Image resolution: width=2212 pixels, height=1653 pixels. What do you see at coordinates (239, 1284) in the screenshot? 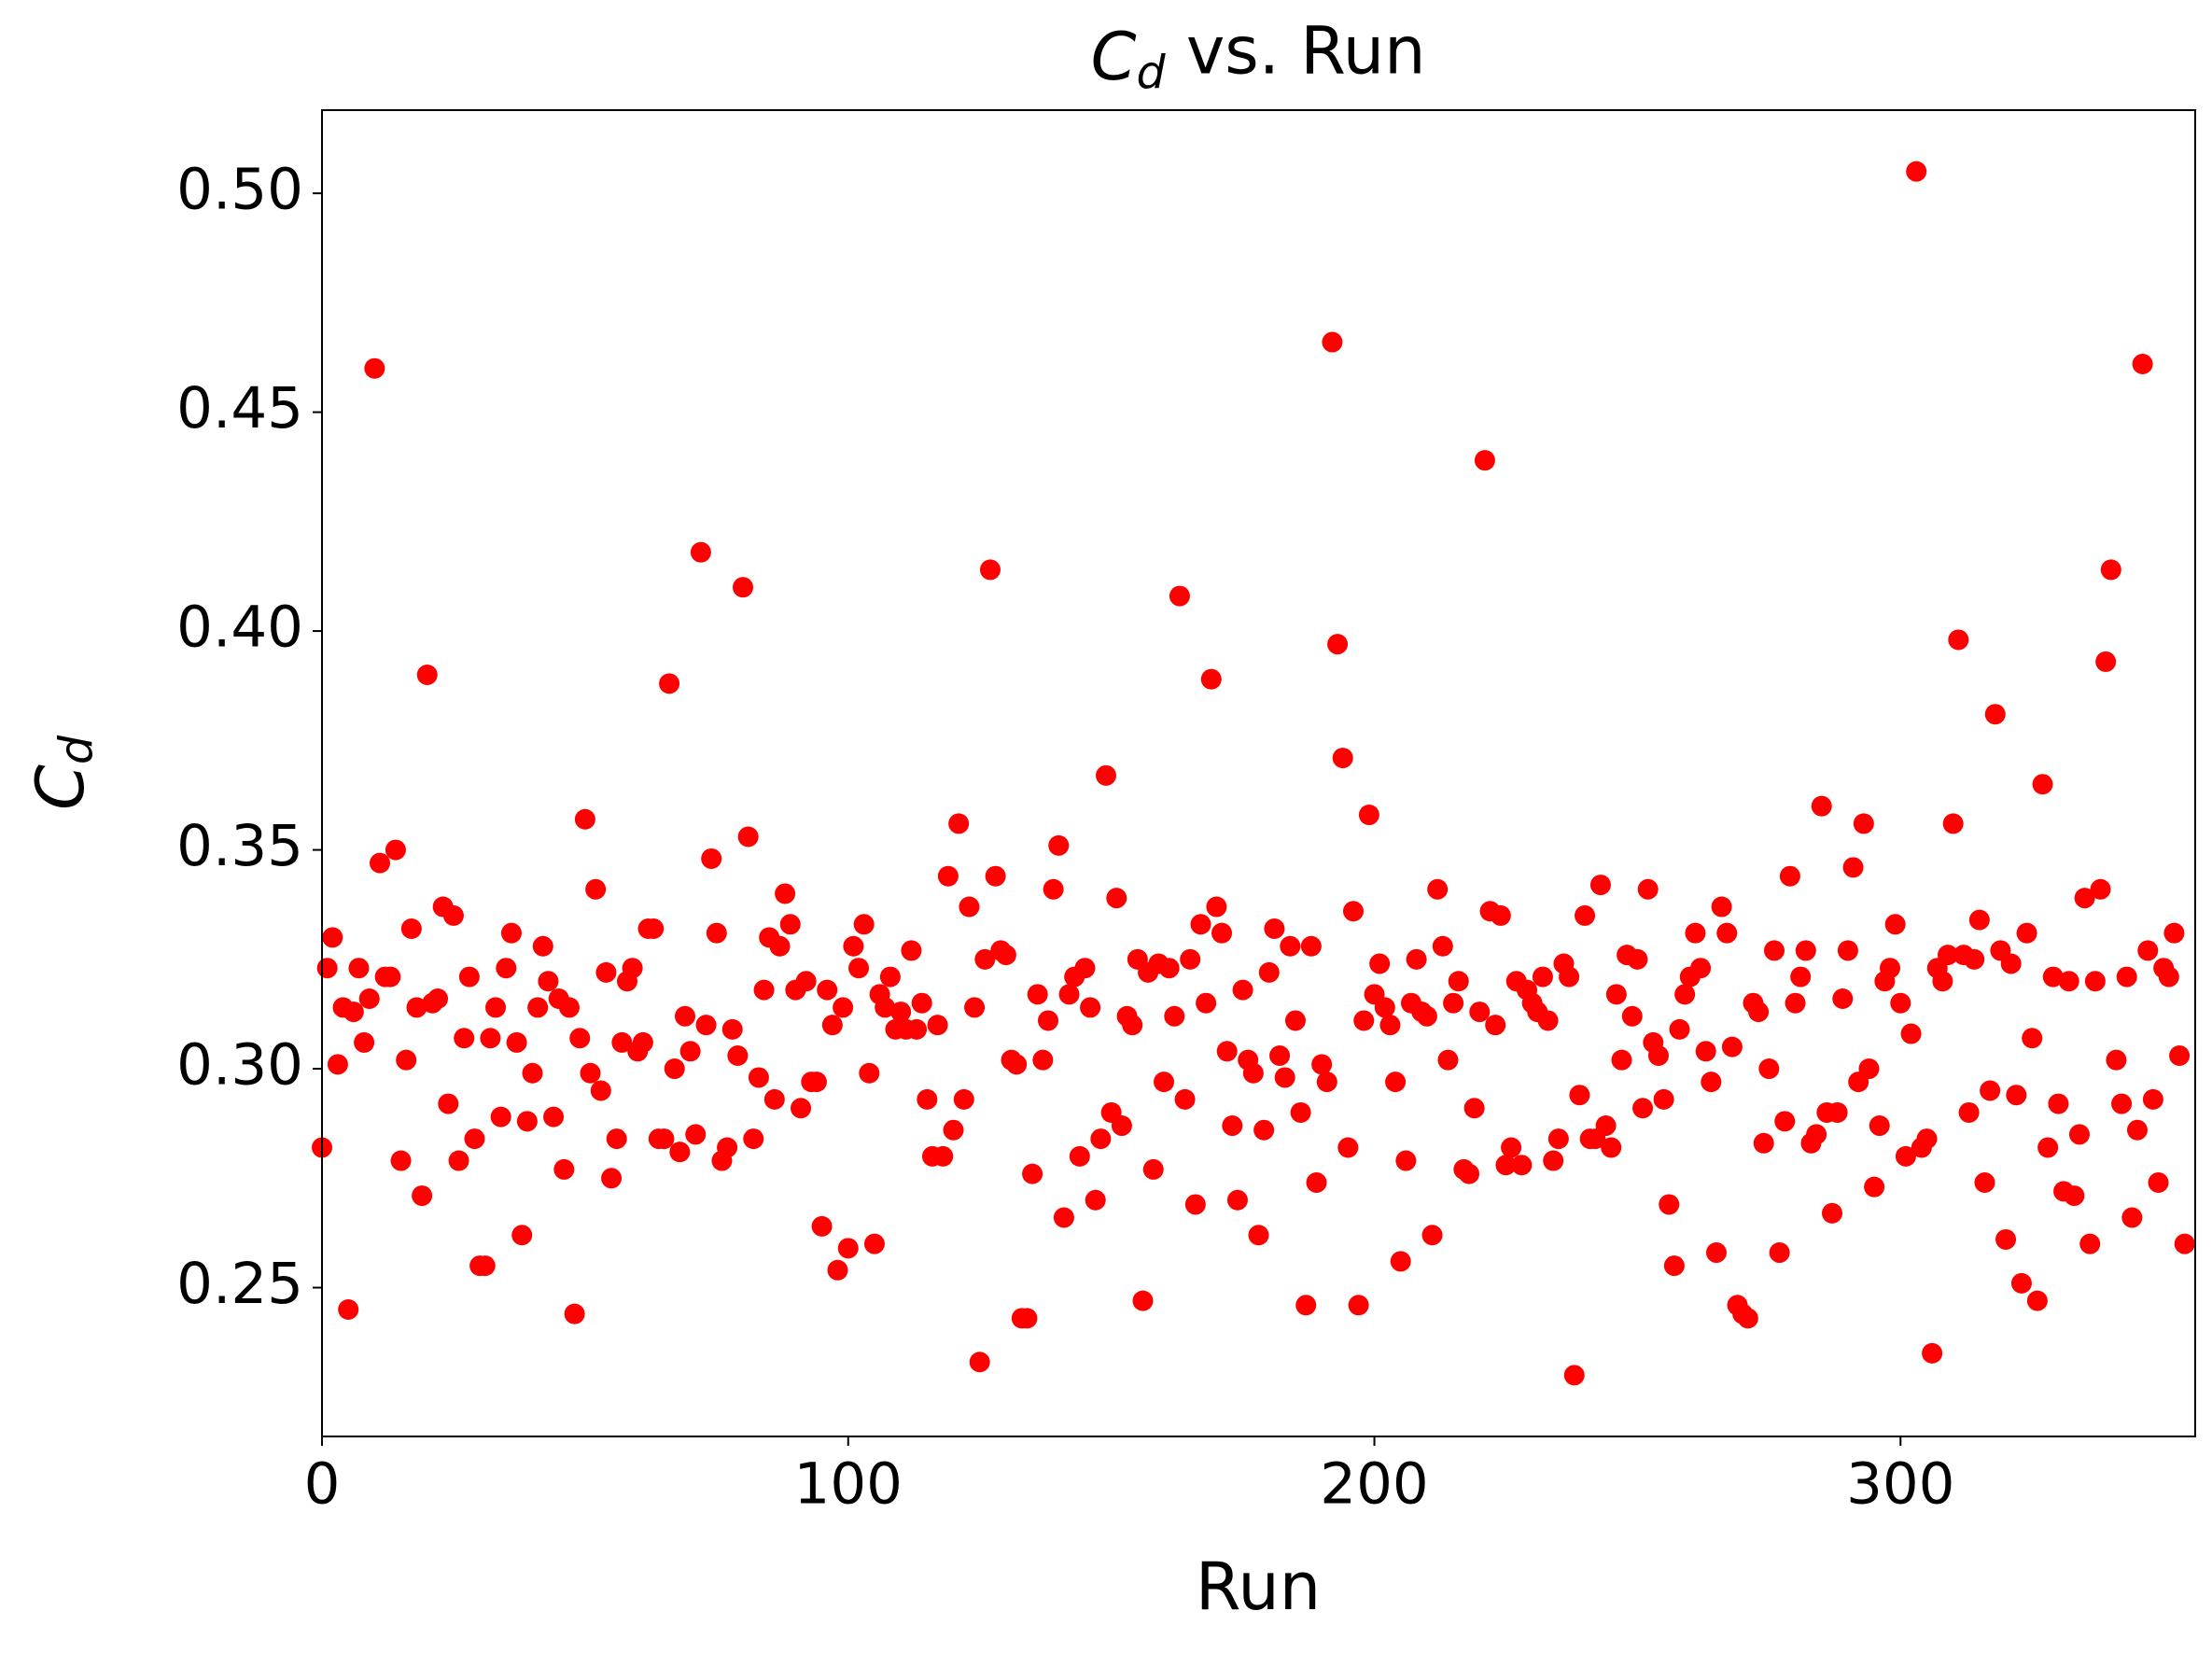
I see `y-tick-label: 0.25` at bounding box center [239, 1284].